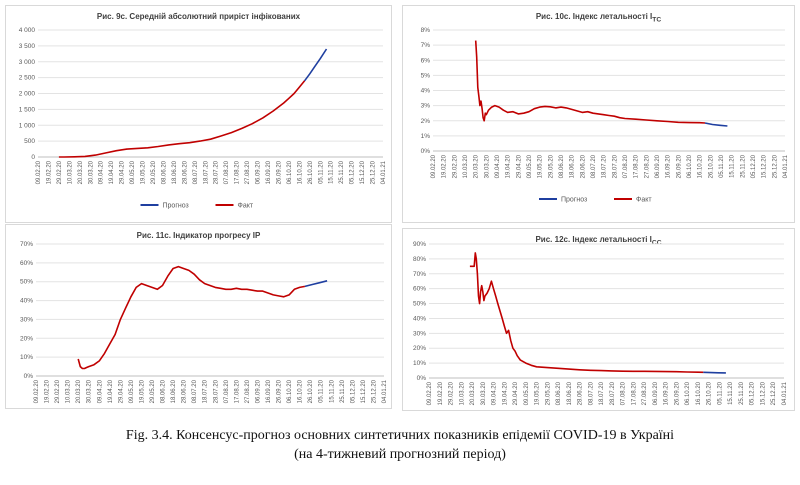  Describe the element at coordinates (530, 166) in the screenshot. I see `x-tick-label: 09.05.20` at that location.